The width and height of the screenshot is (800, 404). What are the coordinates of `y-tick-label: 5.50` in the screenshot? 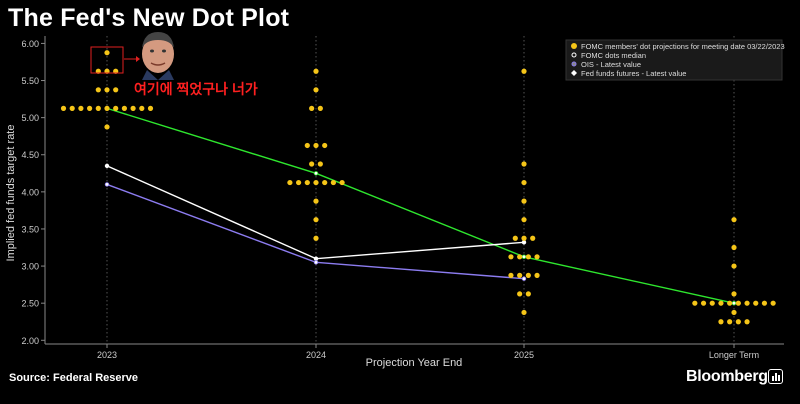 It's located at (30, 81).